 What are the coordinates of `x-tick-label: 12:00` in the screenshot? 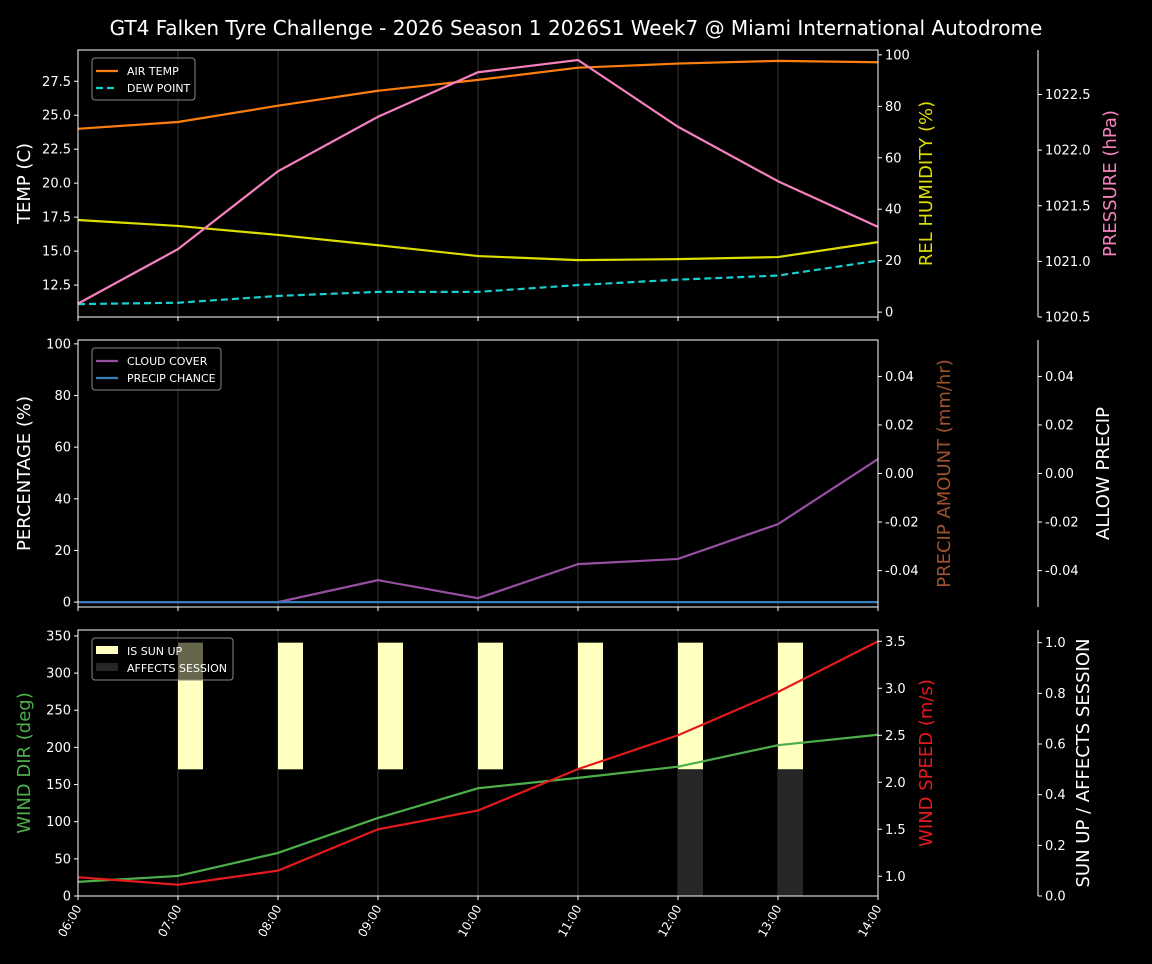 It's located at (669, 921).